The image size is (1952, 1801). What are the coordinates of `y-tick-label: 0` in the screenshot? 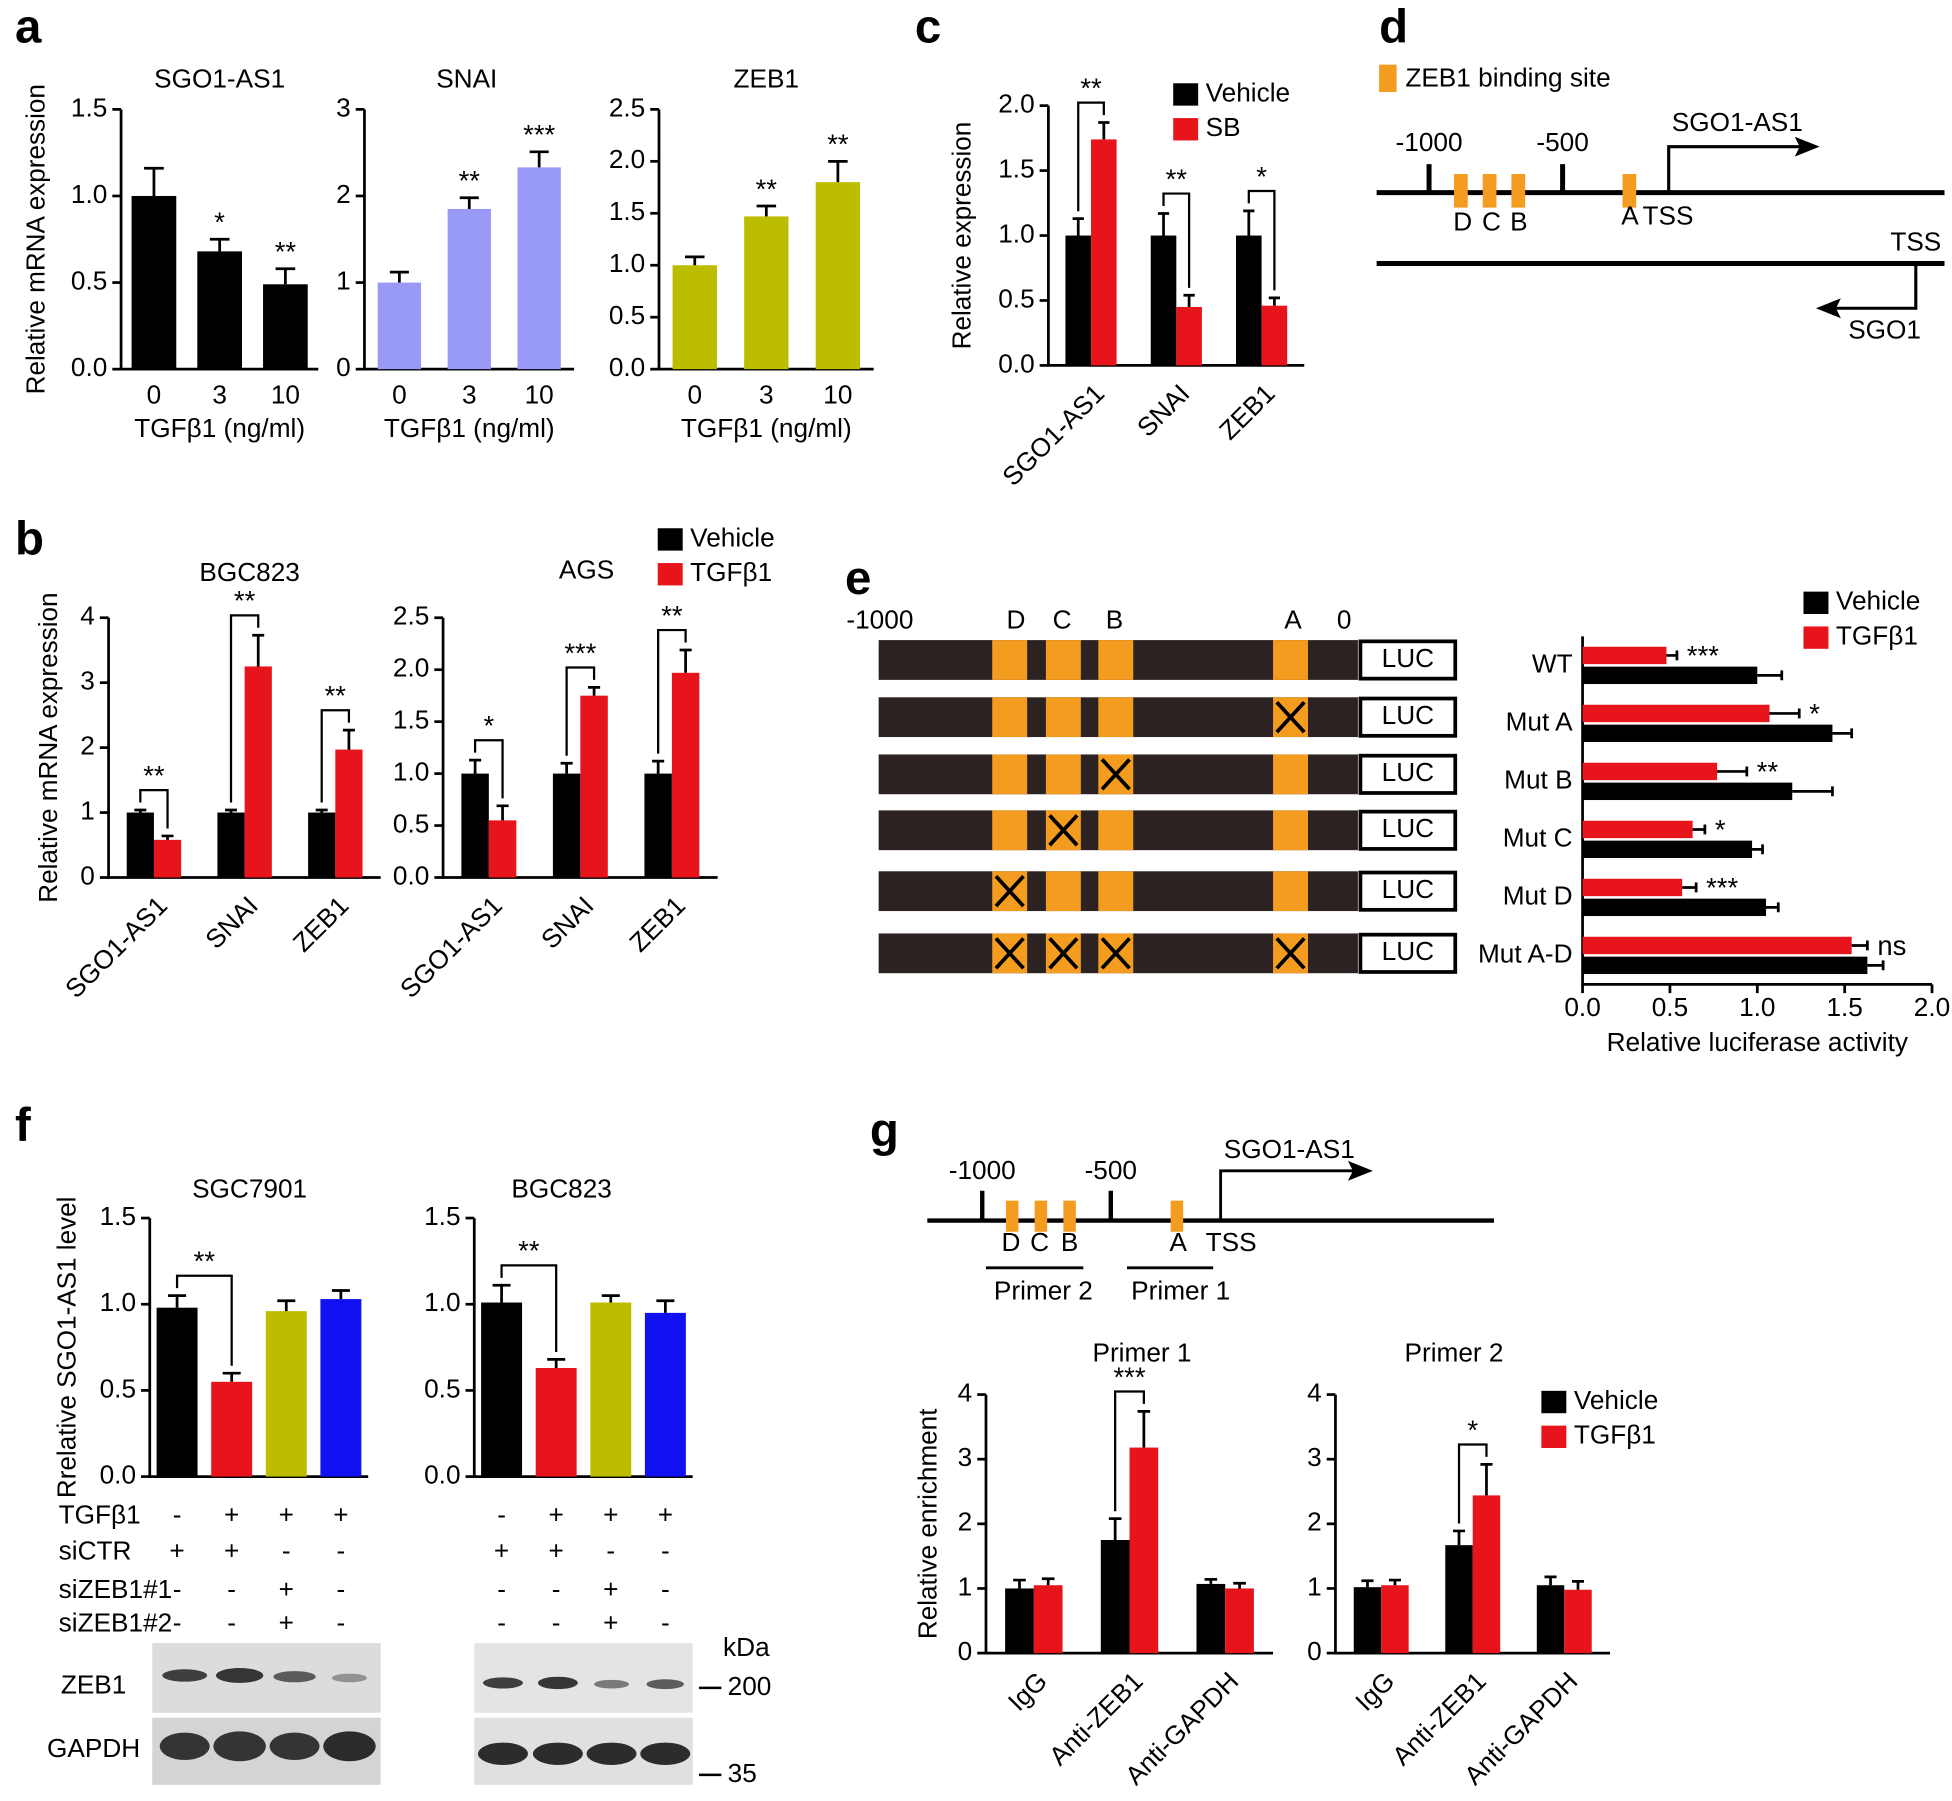 It's located at (87, 875).